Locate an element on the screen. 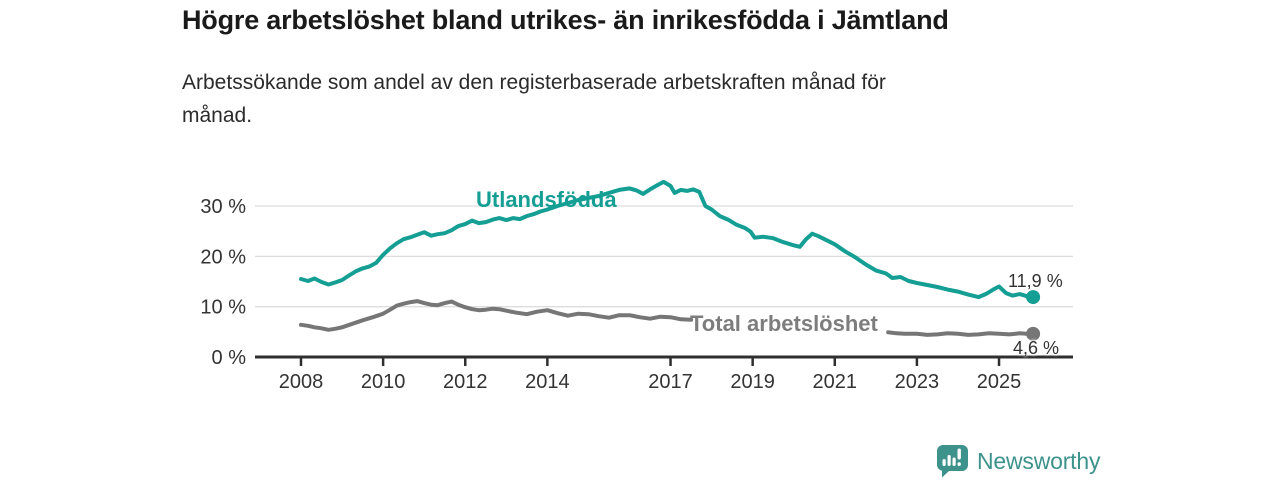 The image size is (1280, 480). y-tick-label: 20 % is located at coordinates (223, 257).